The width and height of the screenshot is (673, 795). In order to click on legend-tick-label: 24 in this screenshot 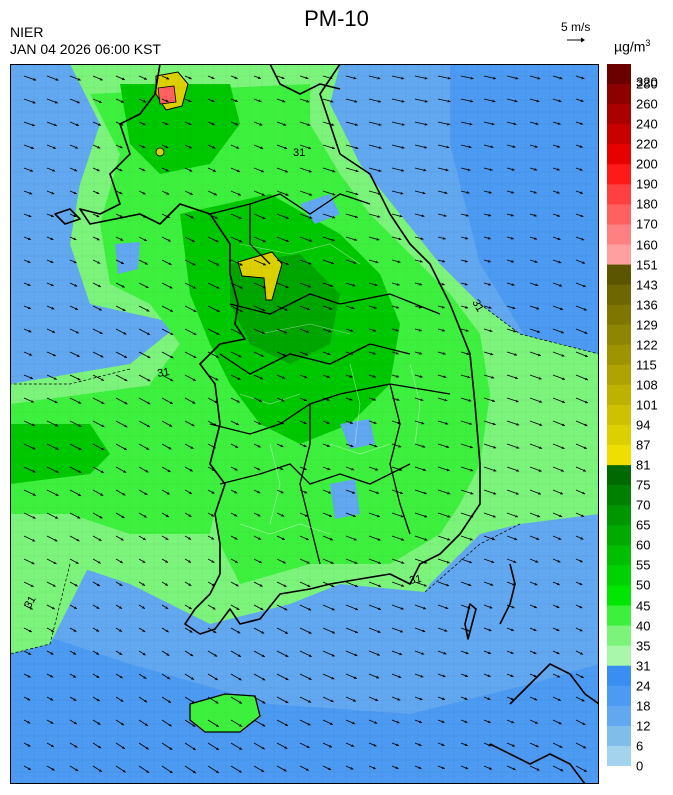, I will do `click(643, 686)`.